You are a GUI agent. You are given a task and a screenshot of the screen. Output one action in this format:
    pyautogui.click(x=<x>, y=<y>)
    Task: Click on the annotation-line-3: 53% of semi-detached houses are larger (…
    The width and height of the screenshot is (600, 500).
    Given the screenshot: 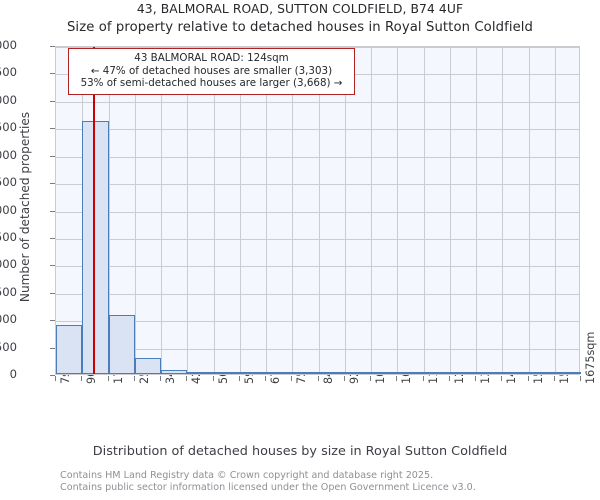 What is the action you would take?
    pyautogui.click(x=211, y=83)
    